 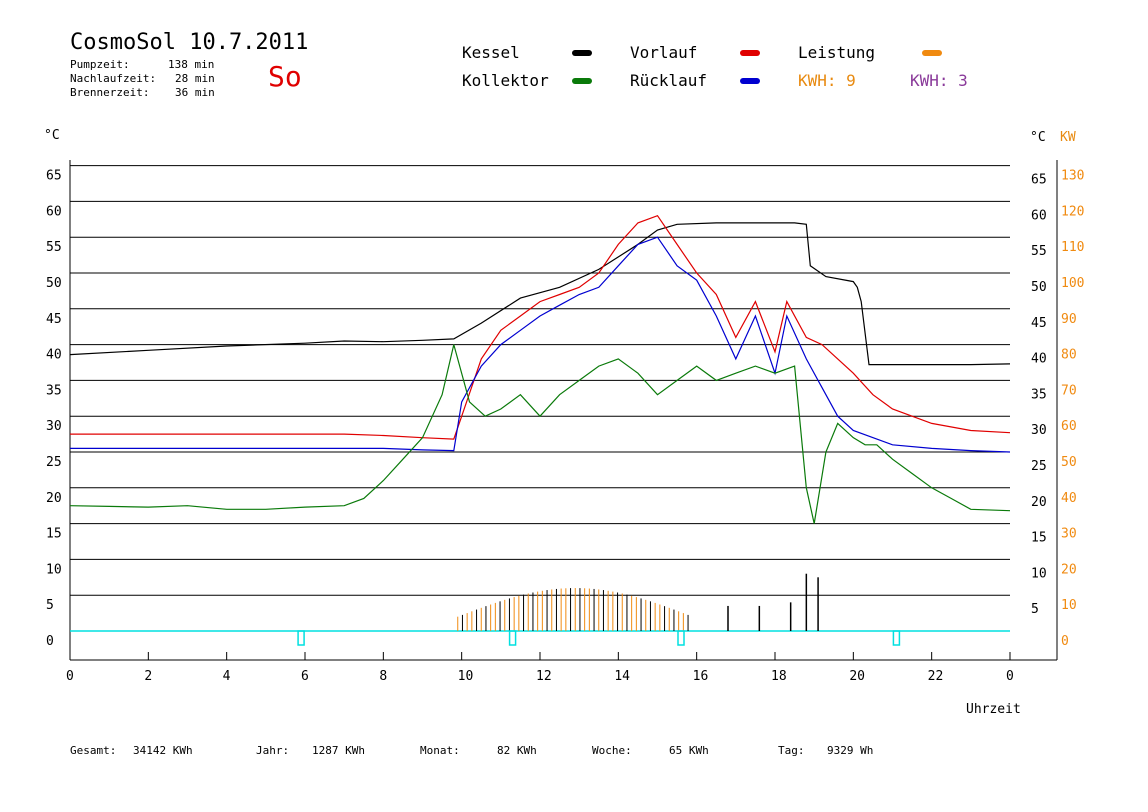 What do you see at coordinates (701, 676) in the screenshot?
I see `x-tick-label: 16` at bounding box center [701, 676].